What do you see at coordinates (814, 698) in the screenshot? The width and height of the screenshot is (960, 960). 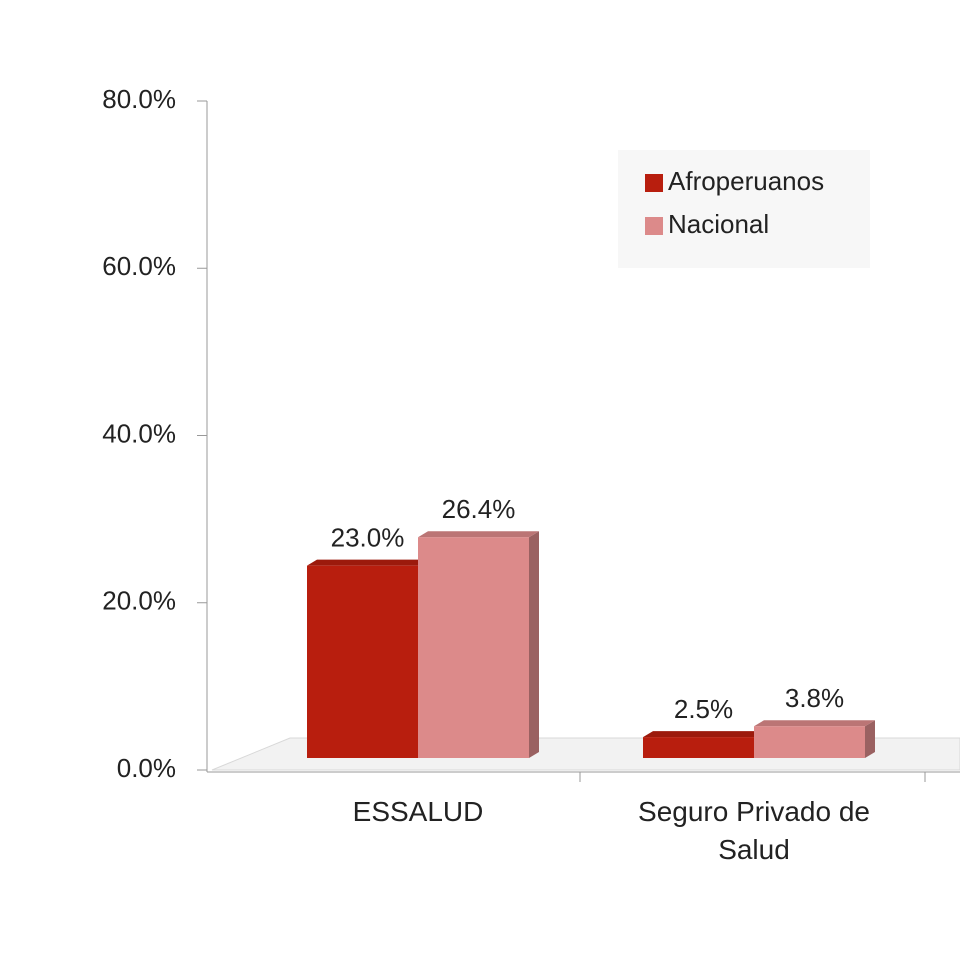 I see `value-label: 3.8%` at bounding box center [814, 698].